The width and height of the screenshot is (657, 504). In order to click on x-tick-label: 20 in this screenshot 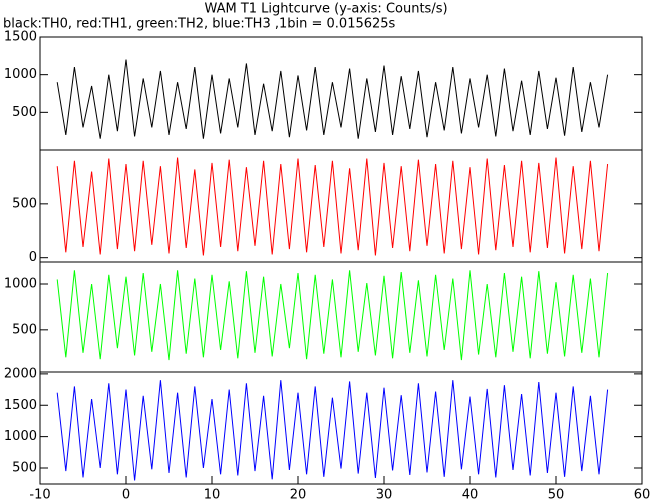, I will do `click(298, 495)`.